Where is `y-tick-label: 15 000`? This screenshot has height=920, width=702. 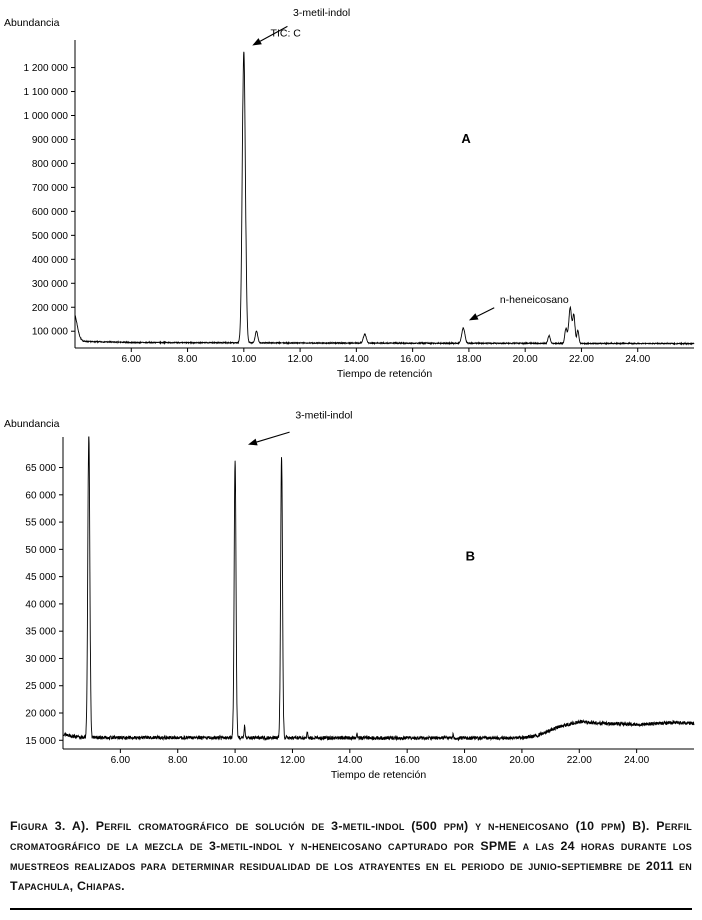 y-tick-label: 15 000 is located at coordinates (40, 741).